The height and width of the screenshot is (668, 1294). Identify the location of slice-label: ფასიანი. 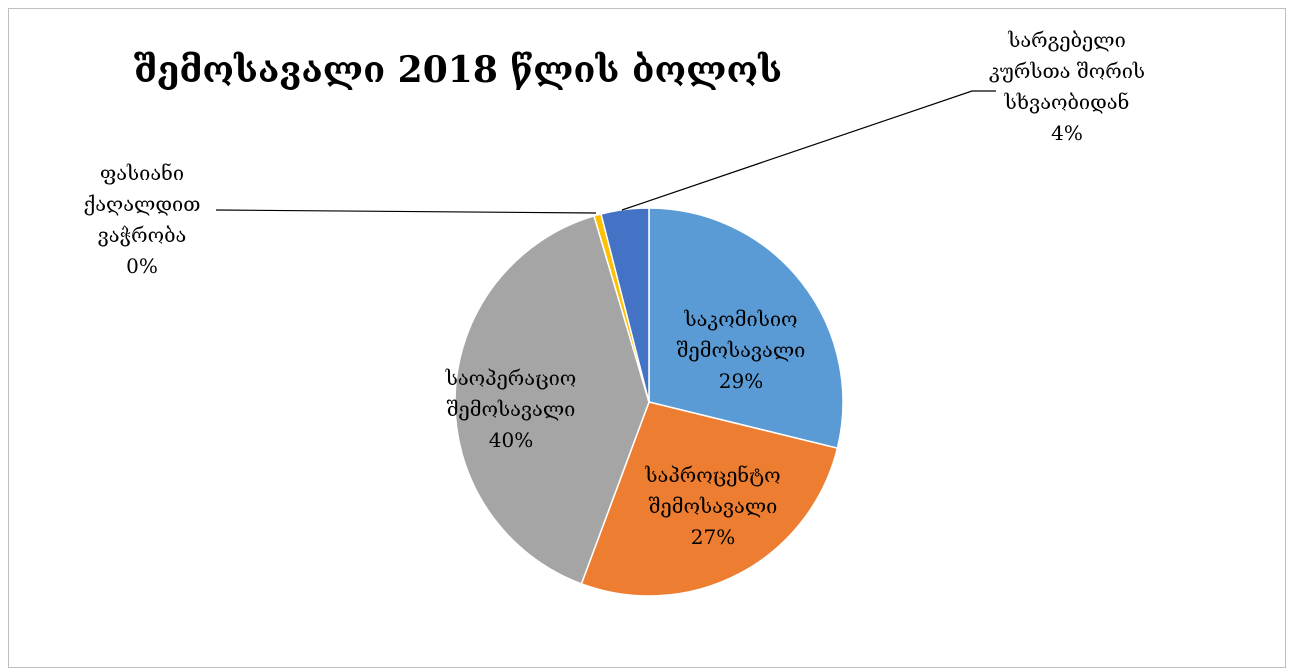
(142, 173).